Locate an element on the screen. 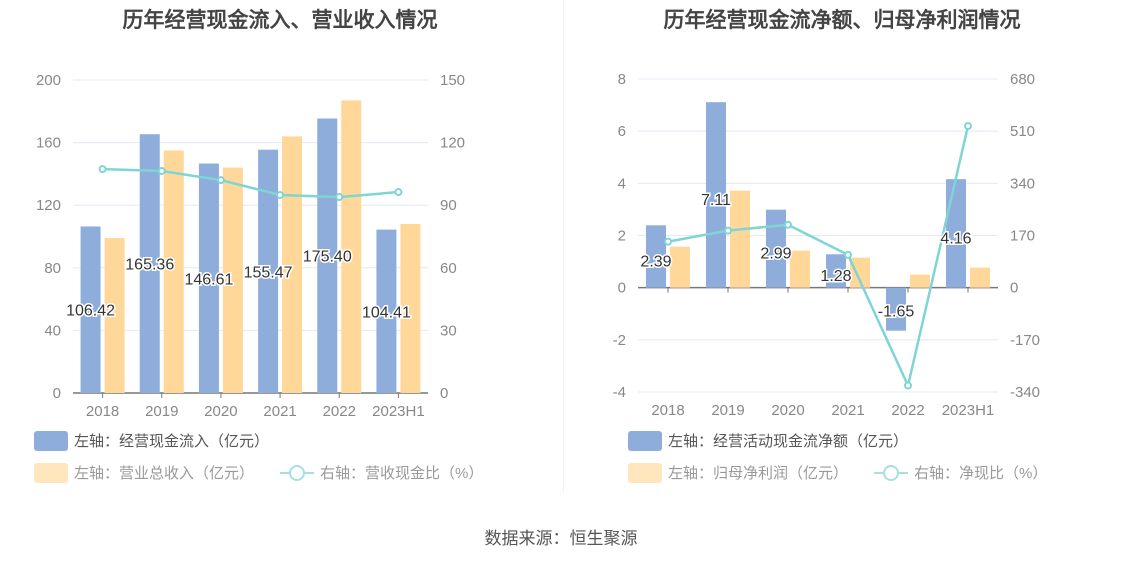 The width and height of the screenshot is (1122, 562). x-tick-label: 2022 is located at coordinates (339, 411).